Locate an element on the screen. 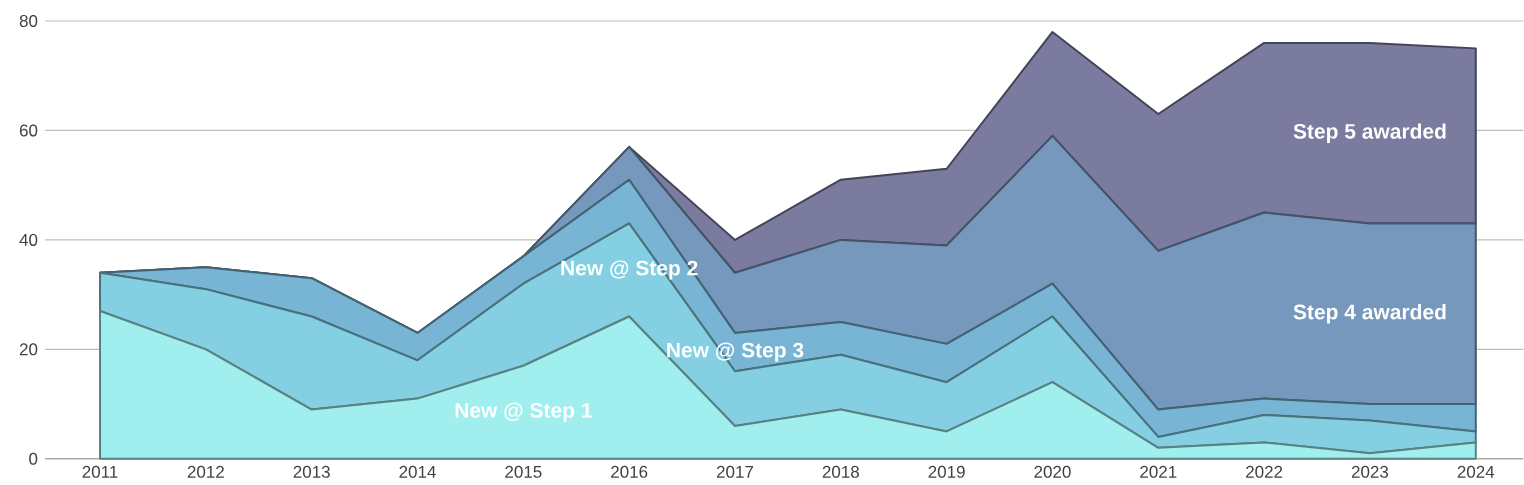  y-tick-label: 80 is located at coordinates (28, 21).